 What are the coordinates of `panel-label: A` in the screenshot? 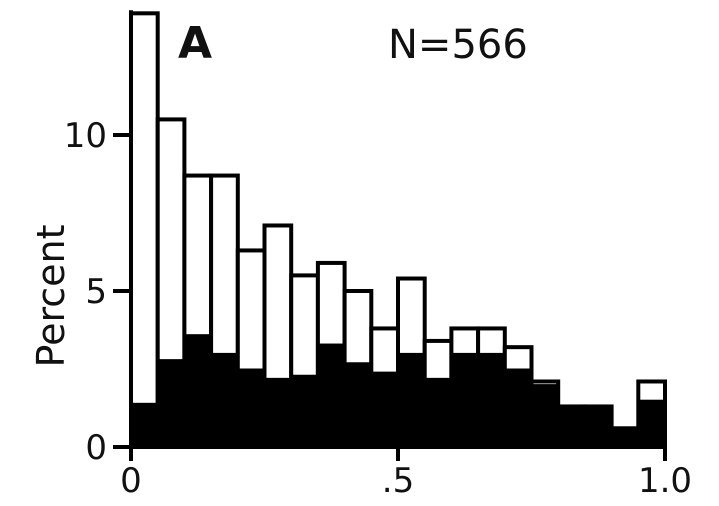 It's located at (195, 43).